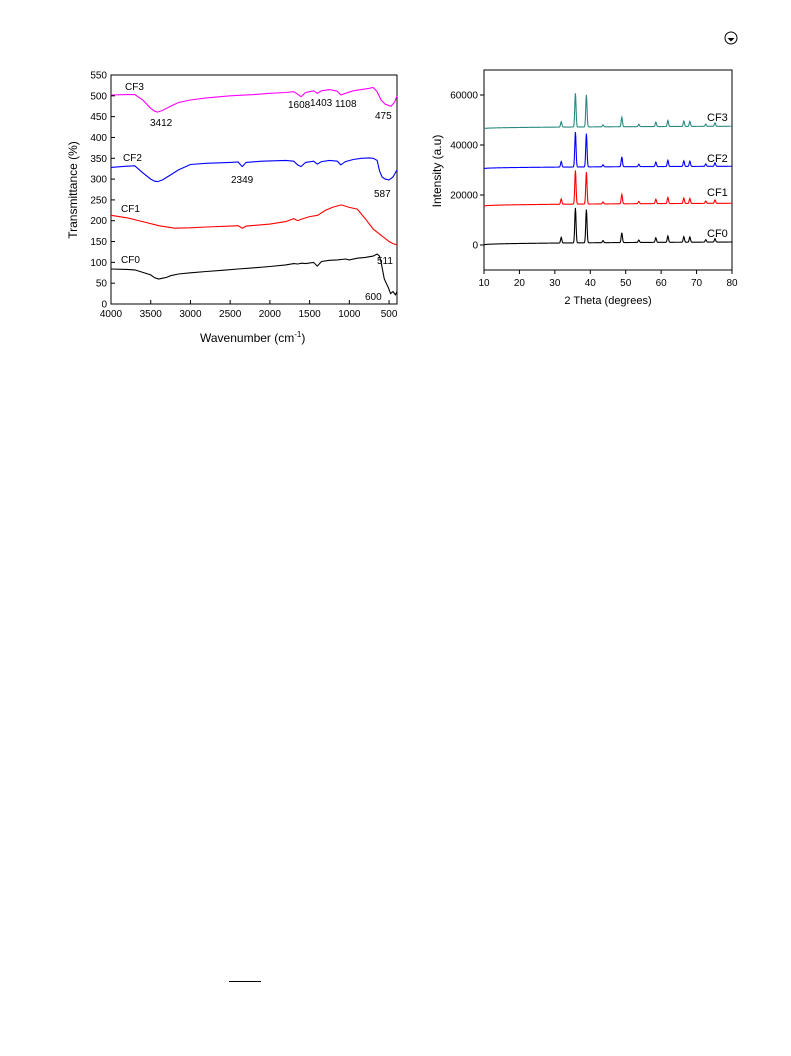 This screenshot has width=791, height=1056. Describe the element at coordinates (111, 314) in the screenshot. I see `x-tick-label: 4000` at that location.